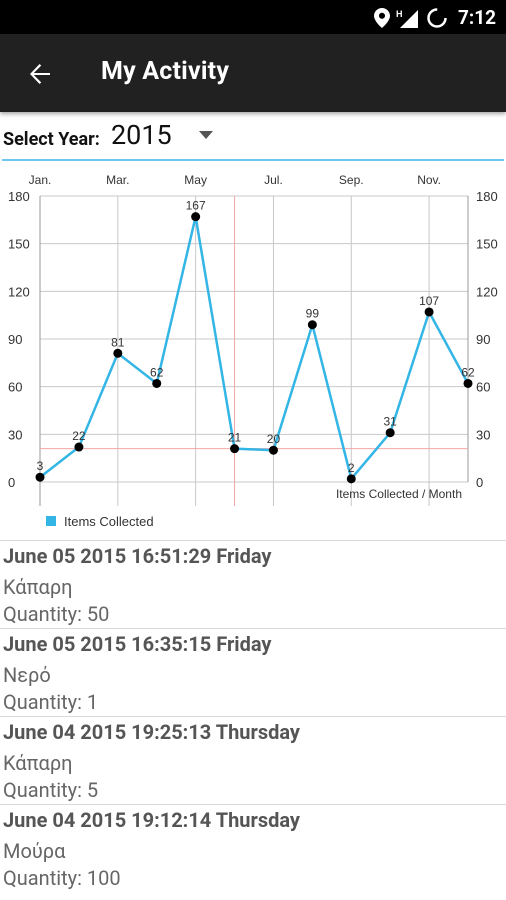 This screenshot has height=900, width=506. Describe the element at coordinates (109, 521) in the screenshot. I see `legend-label: Items Collected` at that location.